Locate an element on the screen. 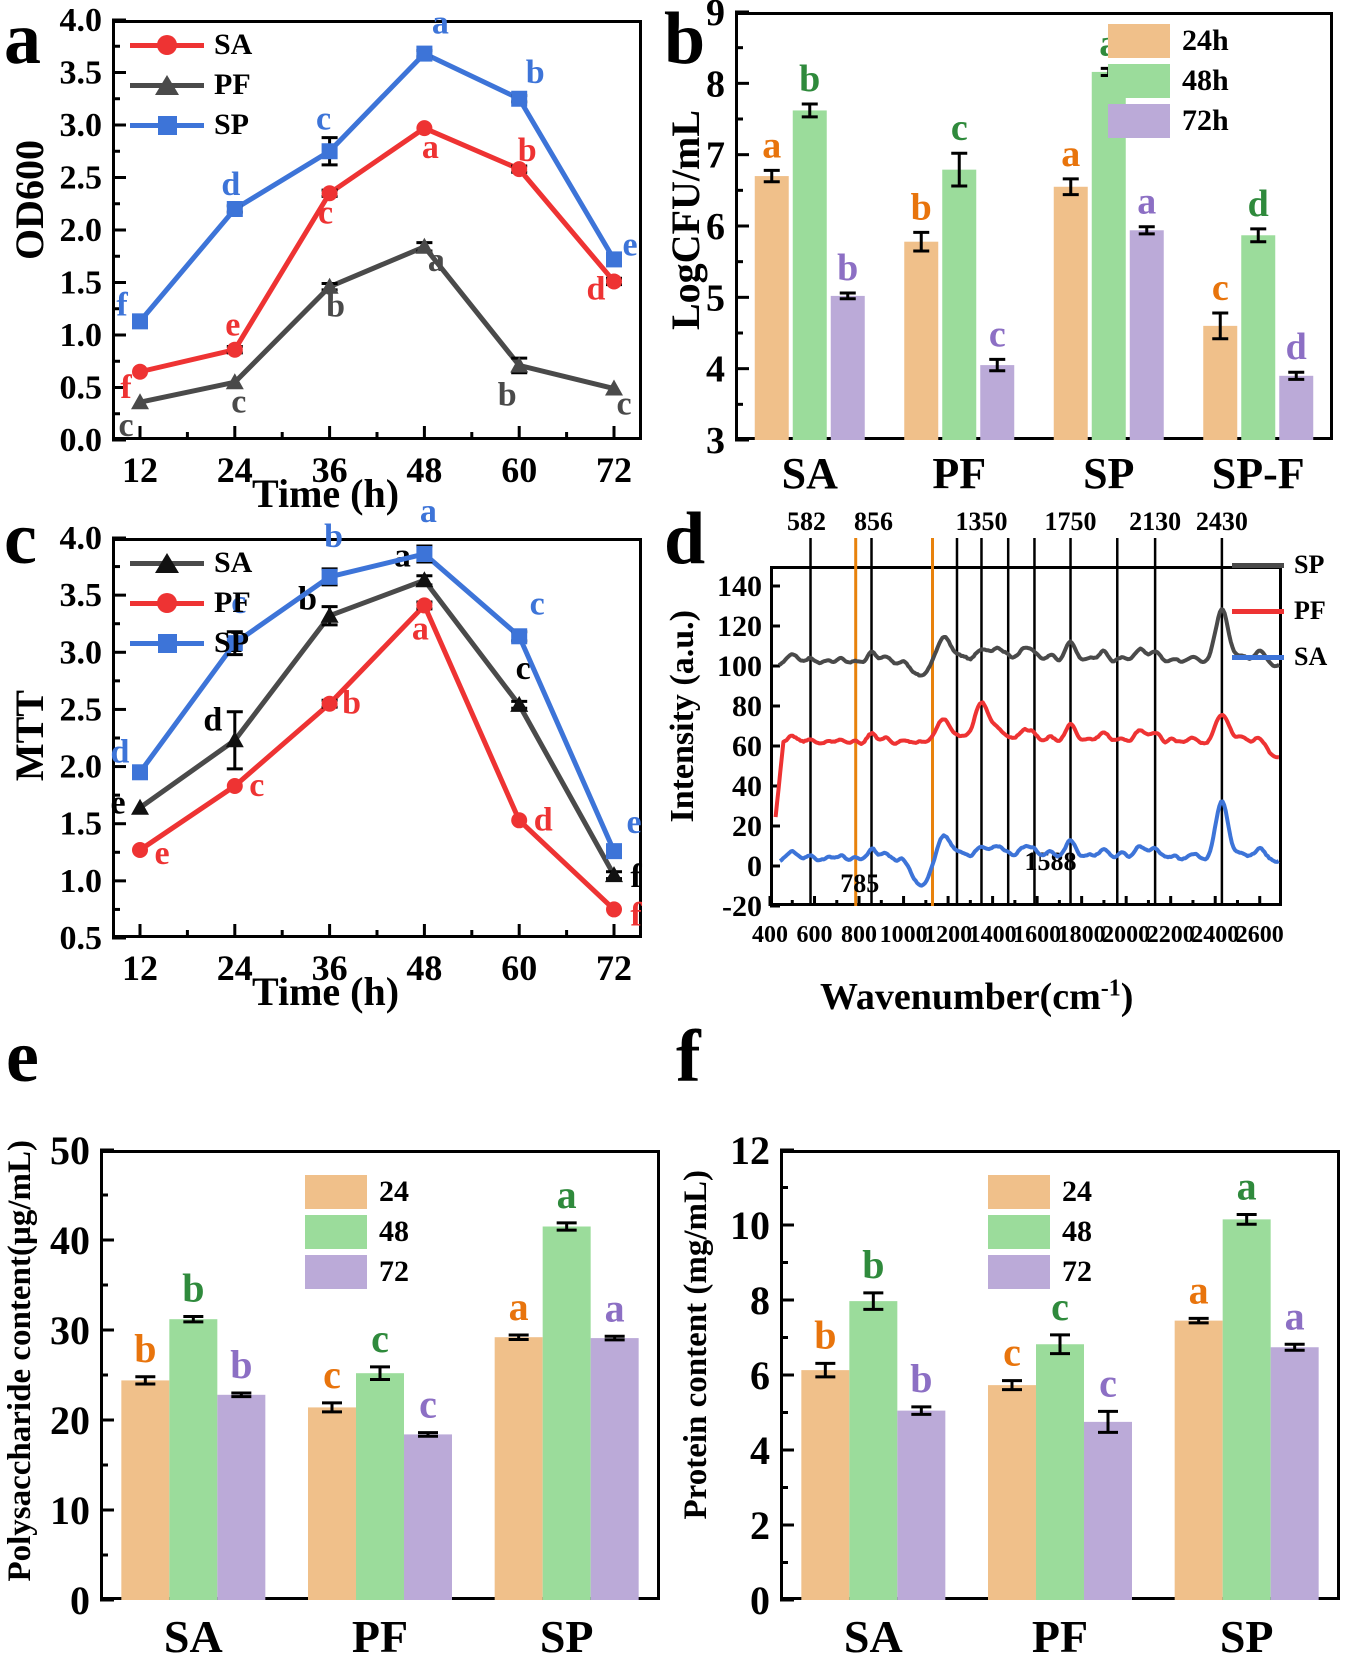 The image size is (1350, 1665). y-tick-label: 9 is located at coordinates (715, 17).